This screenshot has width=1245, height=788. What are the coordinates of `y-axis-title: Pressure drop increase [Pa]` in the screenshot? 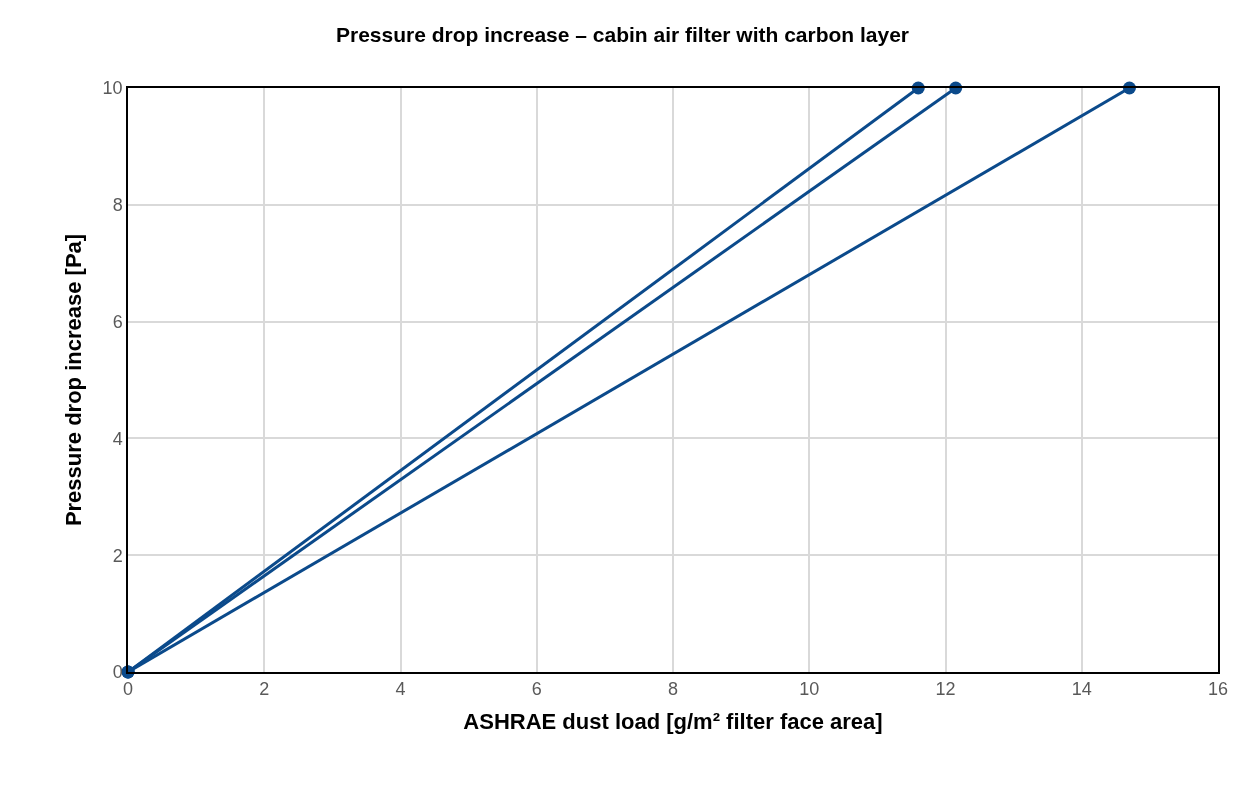 It's located at (73, 380).